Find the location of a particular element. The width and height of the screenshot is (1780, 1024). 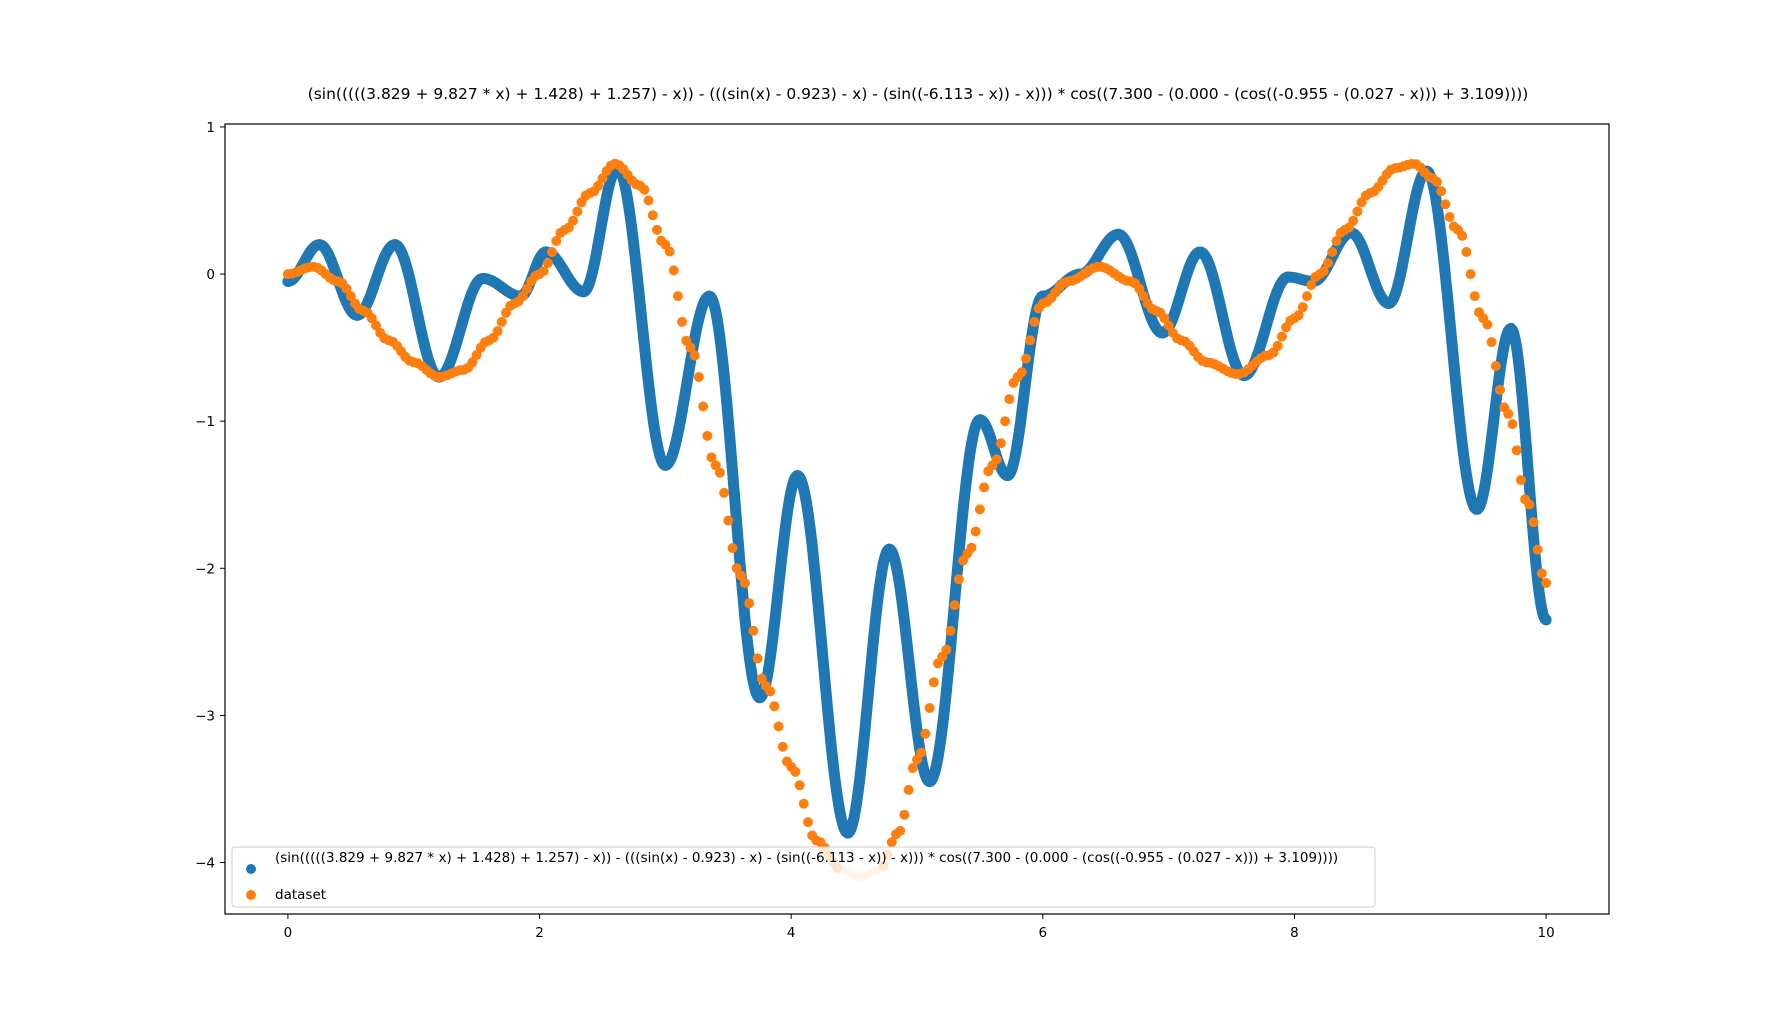

legend-marker-formula is located at coordinates (251, 869).